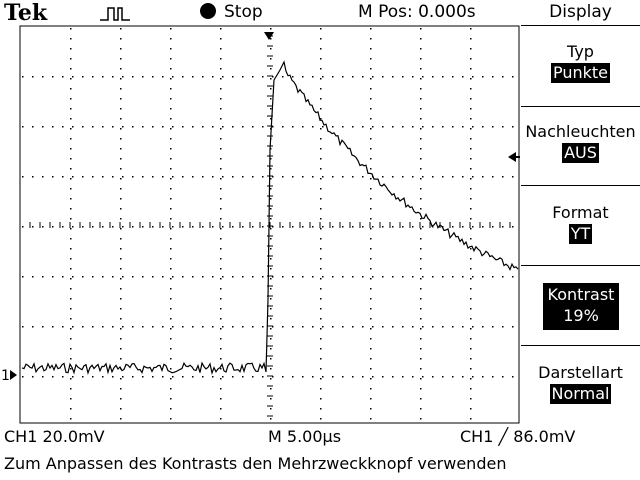 The width and height of the screenshot is (640, 480). I want to click on menu-title: Display, so click(580, 12).